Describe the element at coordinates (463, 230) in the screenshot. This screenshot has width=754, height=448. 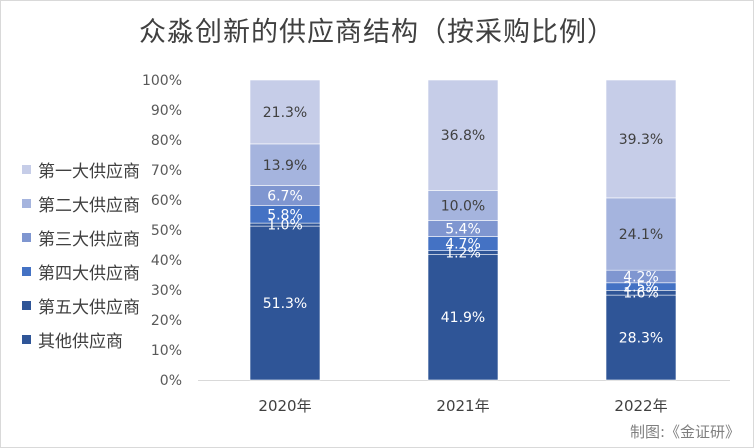
I see `data-label: 5.4%` at that location.